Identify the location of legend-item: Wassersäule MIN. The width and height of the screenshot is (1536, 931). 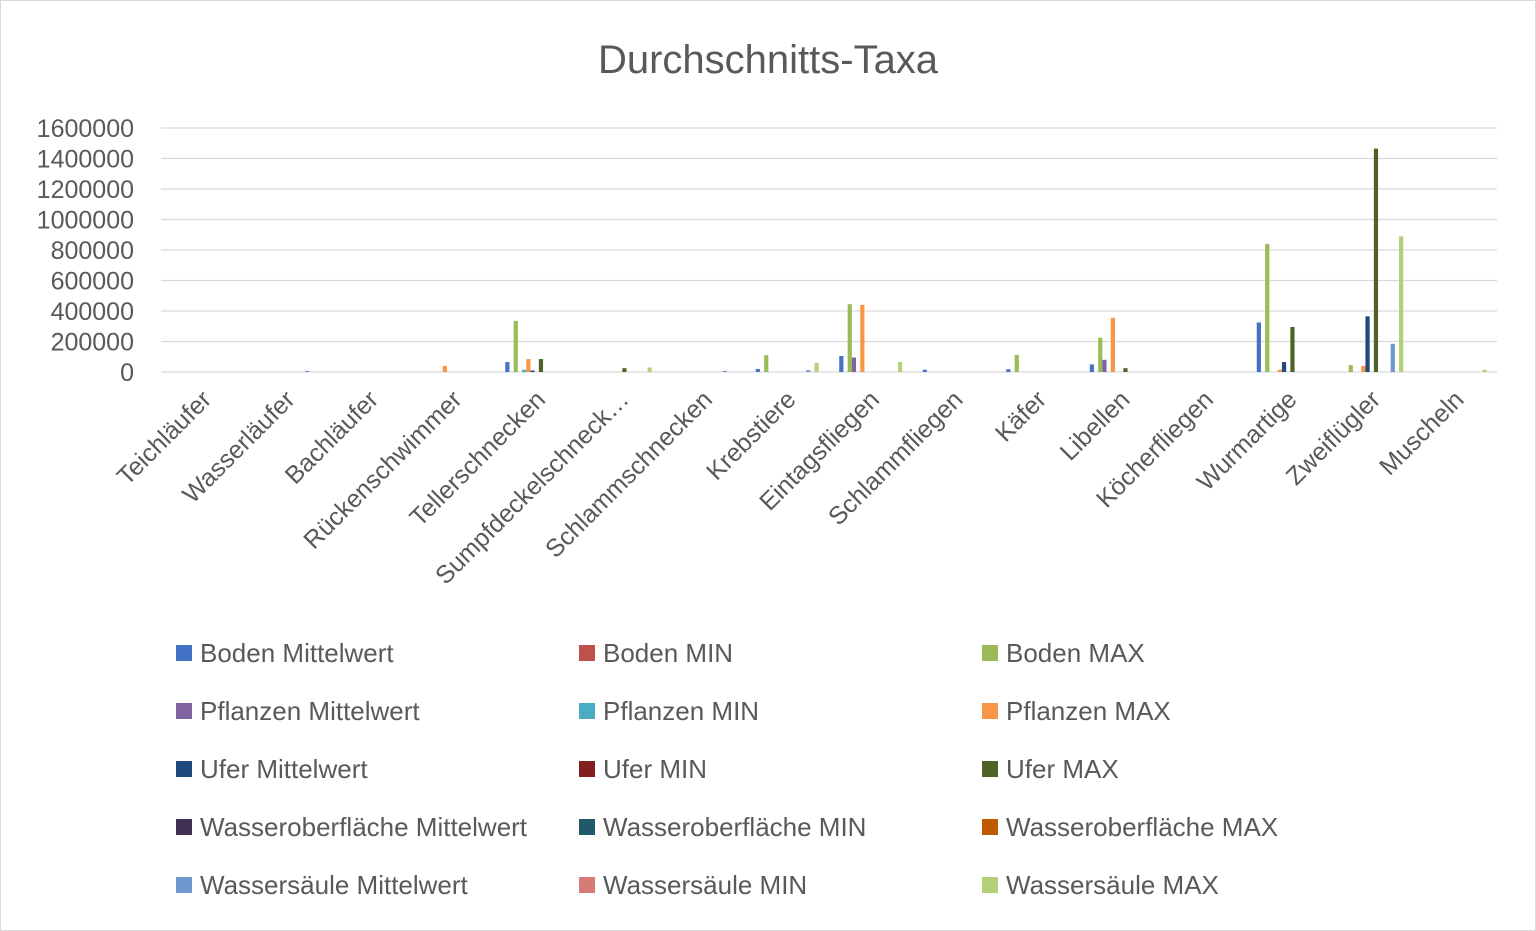
(693, 885).